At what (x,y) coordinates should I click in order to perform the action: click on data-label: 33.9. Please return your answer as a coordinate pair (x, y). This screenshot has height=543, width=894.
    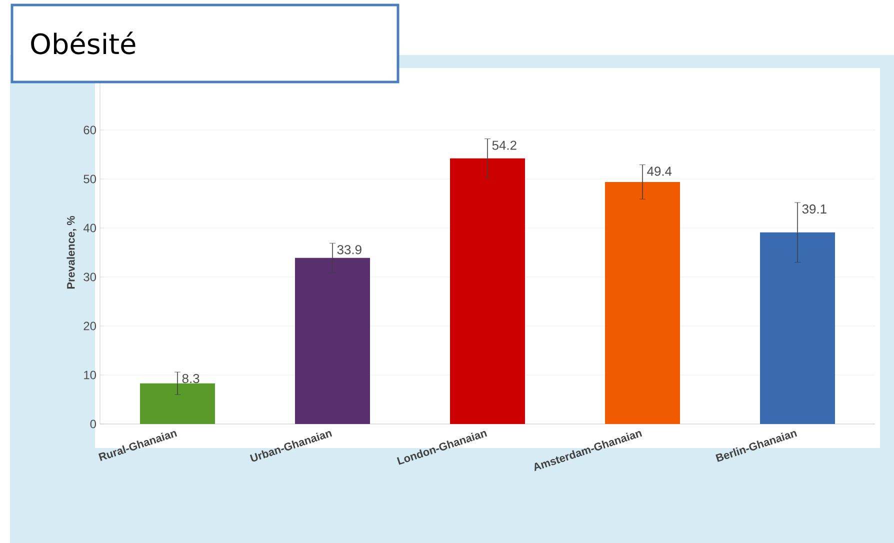
    Looking at the image, I should click on (349, 249).